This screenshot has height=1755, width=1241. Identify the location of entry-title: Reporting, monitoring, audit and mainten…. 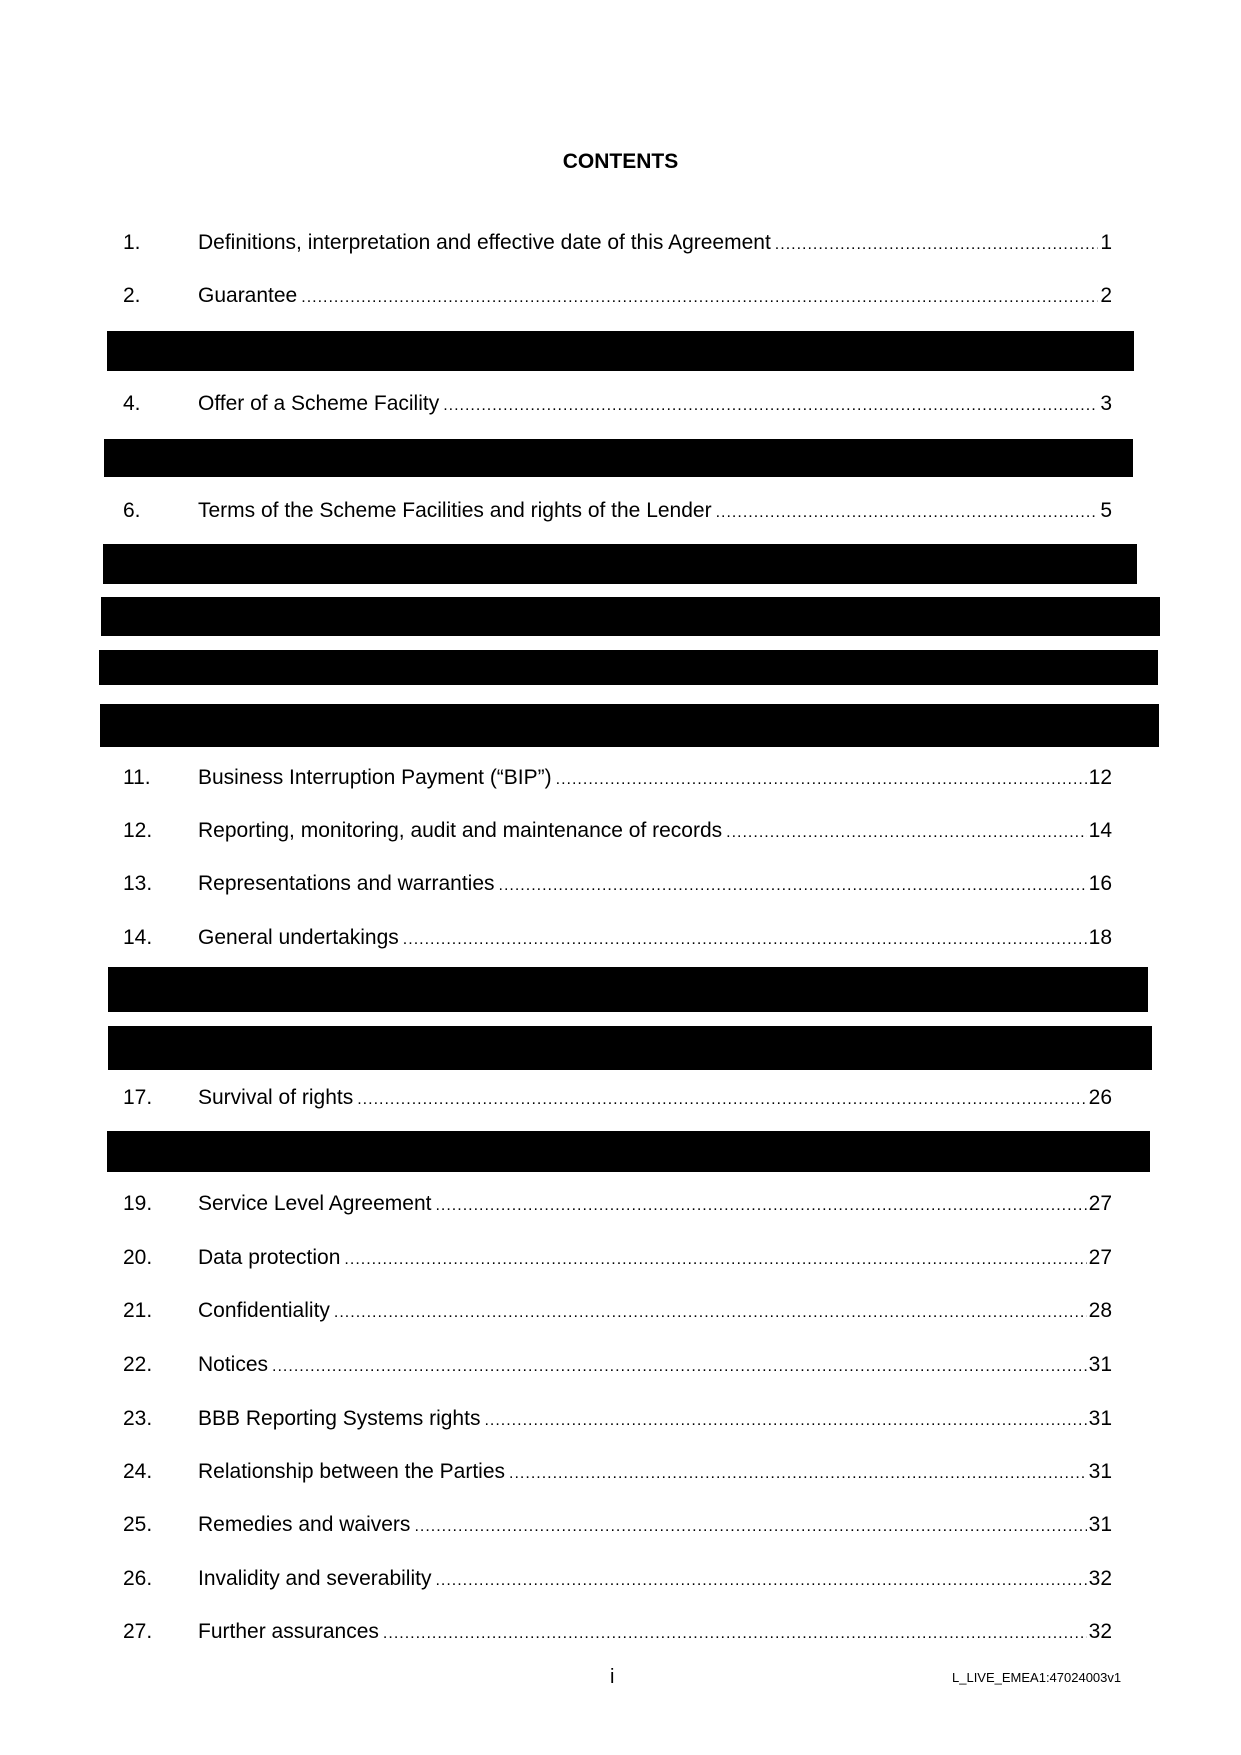
(460, 830).